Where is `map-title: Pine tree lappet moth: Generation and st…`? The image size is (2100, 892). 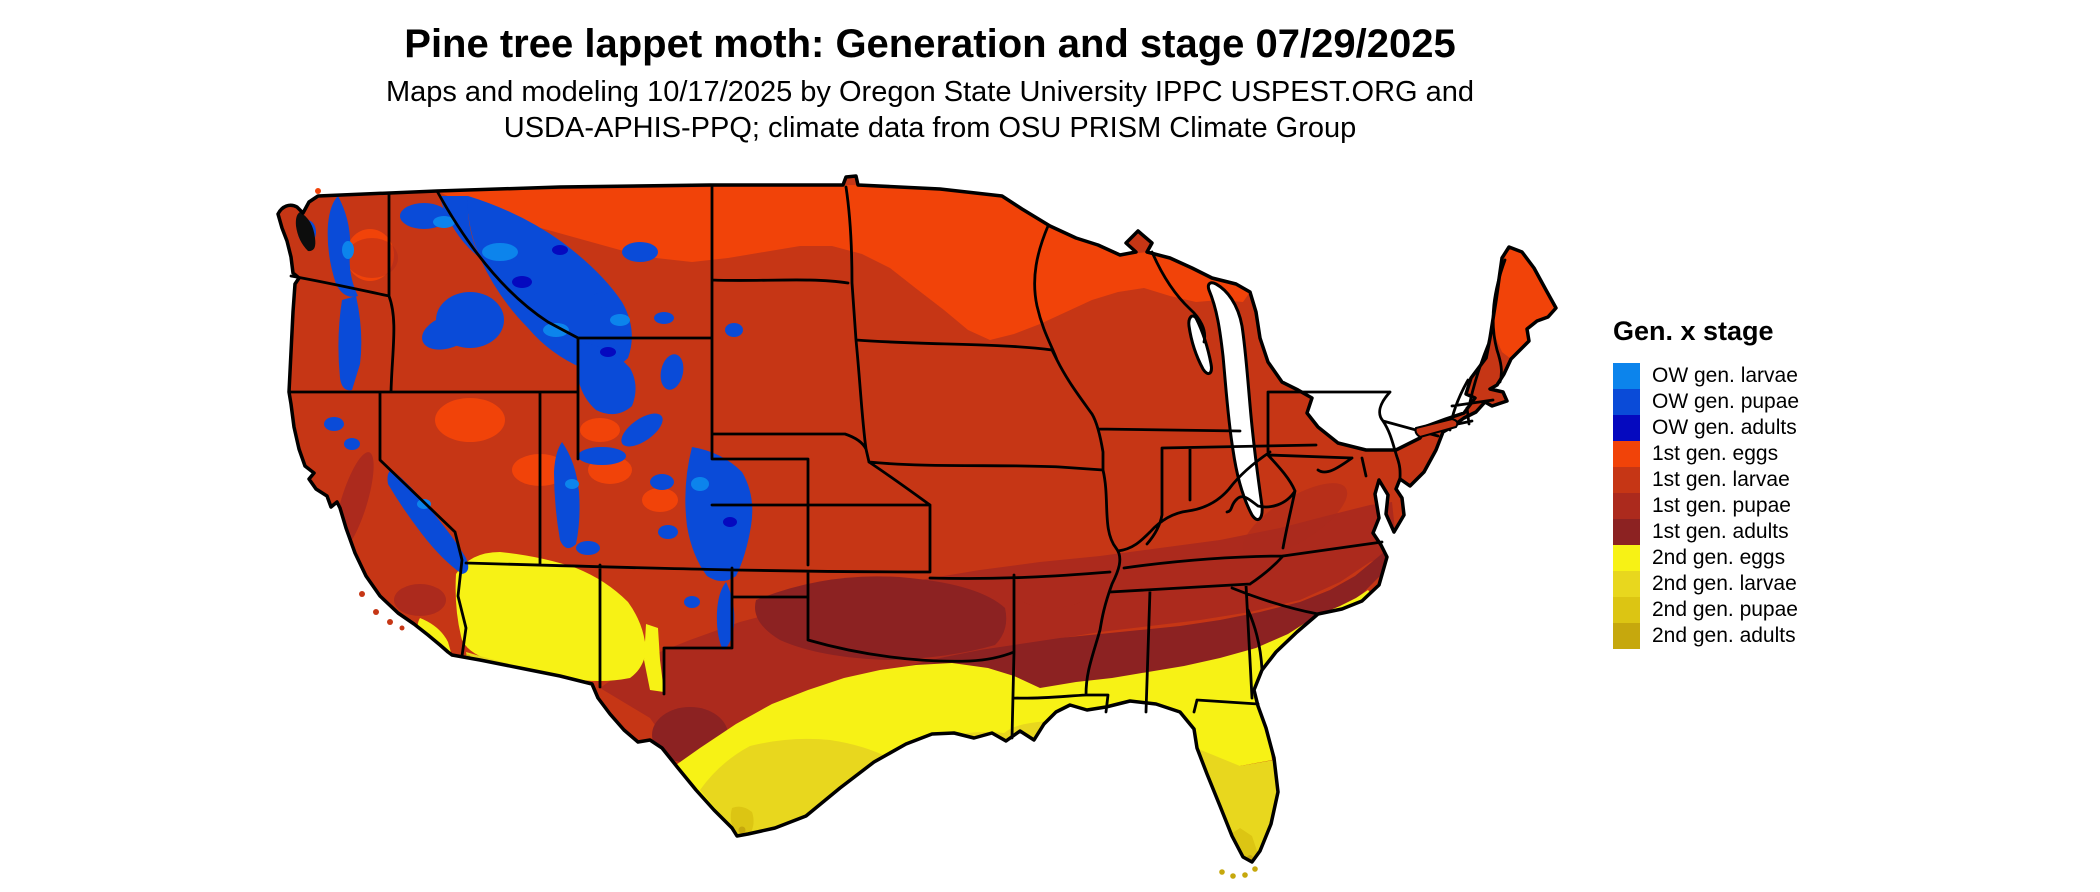
map-title: Pine tree lappet moth: Generation and st… is located at coordinates (930, 44).